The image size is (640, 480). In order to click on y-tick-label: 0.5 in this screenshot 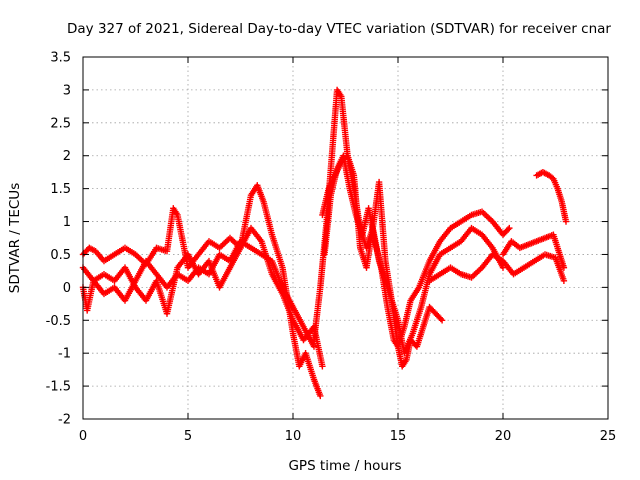, I will do `click(60, 255)`.